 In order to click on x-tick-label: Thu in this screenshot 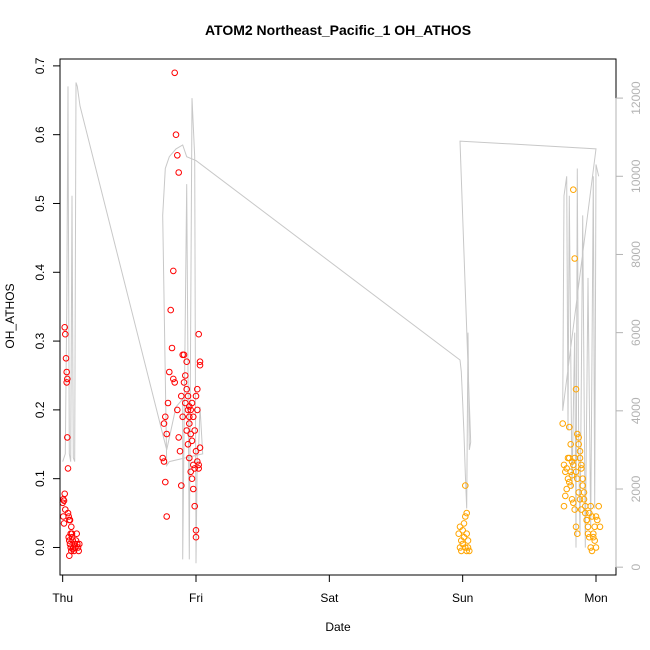, I will do `click(62, 598)`.